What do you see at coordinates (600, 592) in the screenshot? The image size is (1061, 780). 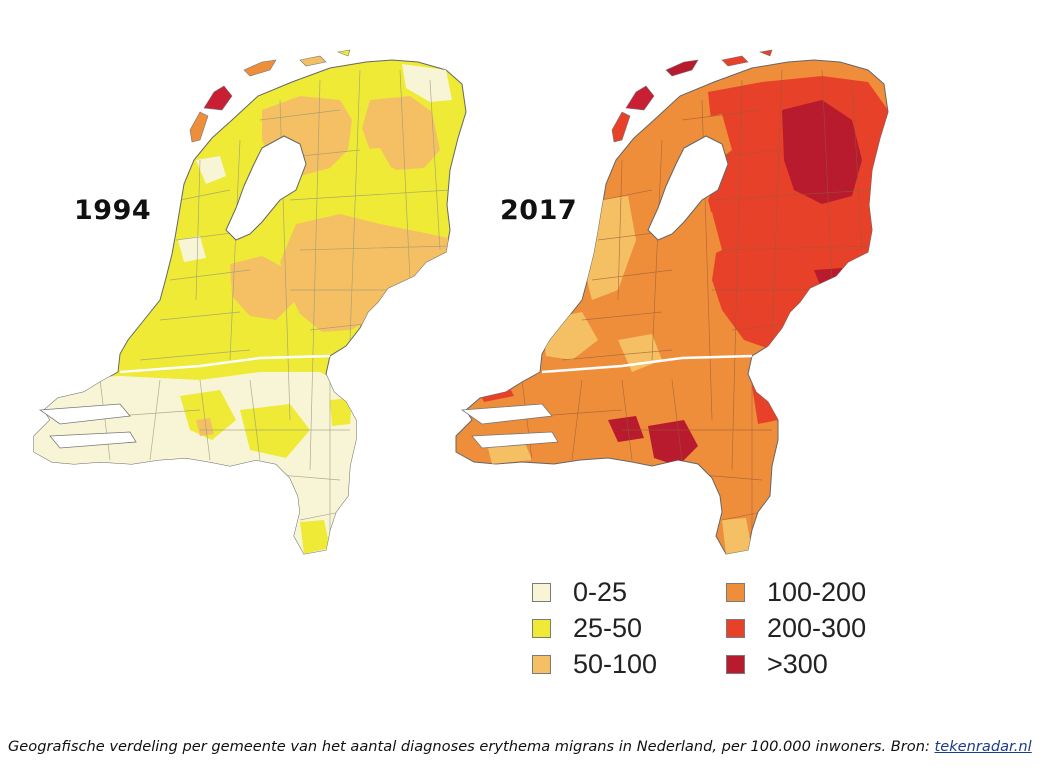 I see `legend-label: 0-25` at bounding box center [600, 592].